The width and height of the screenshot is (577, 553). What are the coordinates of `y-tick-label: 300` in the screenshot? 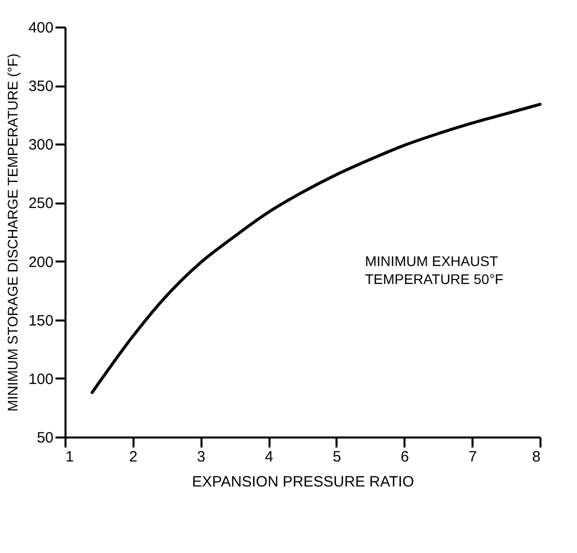 It's located at (41, 145).